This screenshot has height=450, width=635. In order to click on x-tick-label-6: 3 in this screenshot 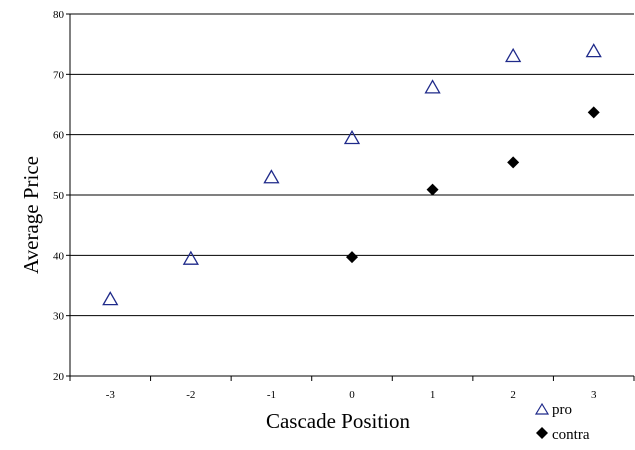, I will do `click(594, 395)`.